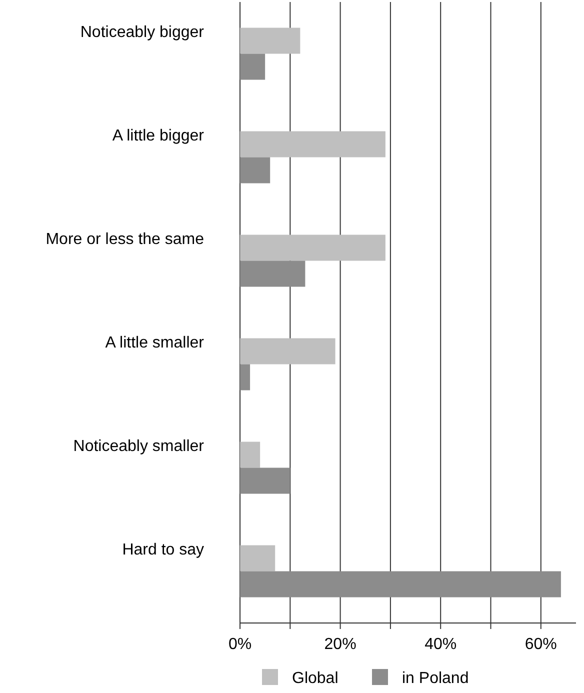  I want to click on y-tick-label: Hard to say, so click(163, 549).